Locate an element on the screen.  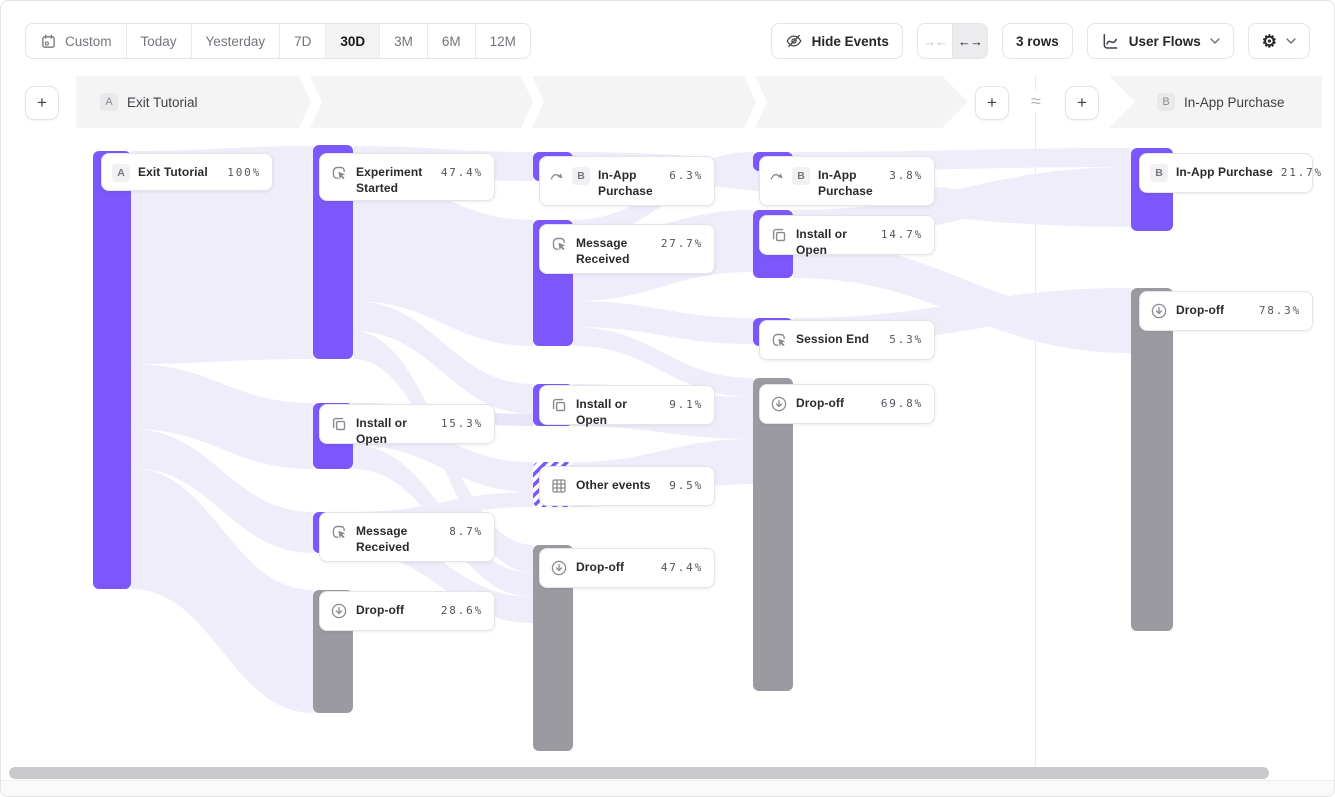
add-step-button-left: + is located at coordinates (42, 103).